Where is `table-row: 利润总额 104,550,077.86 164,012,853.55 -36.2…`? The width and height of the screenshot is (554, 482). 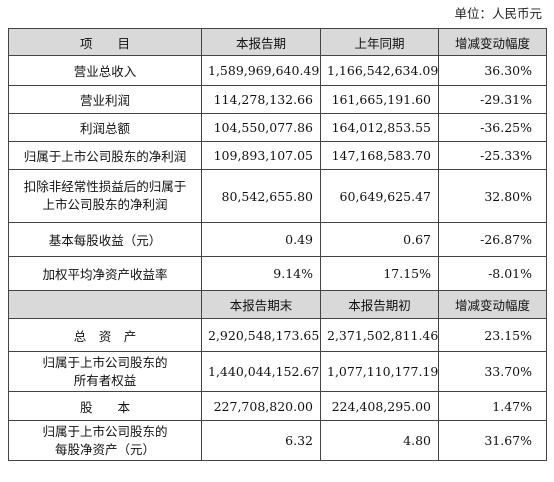 table-row: 利润总额 104,550,077.86 164,012,853.55 -36.2… is located at coordinates (277, 127).